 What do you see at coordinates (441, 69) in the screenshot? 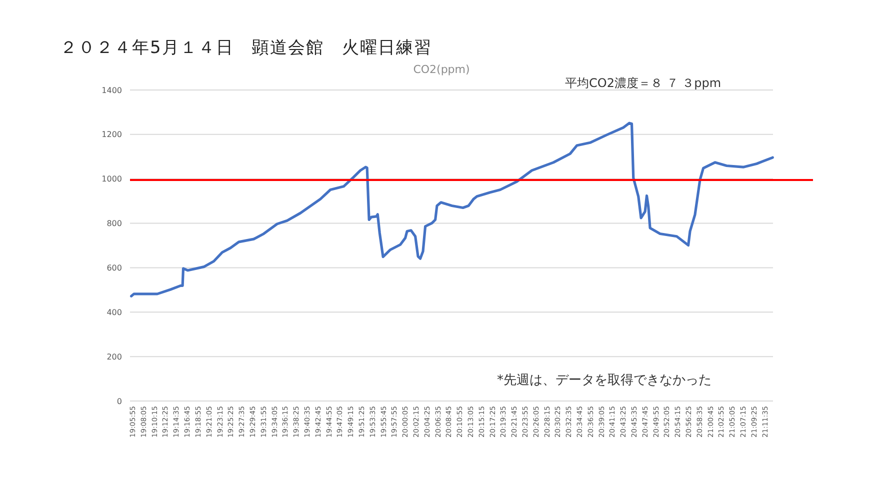
I see `chart-subtitle: CO2(ppm)` at bounding box center [441, 69].